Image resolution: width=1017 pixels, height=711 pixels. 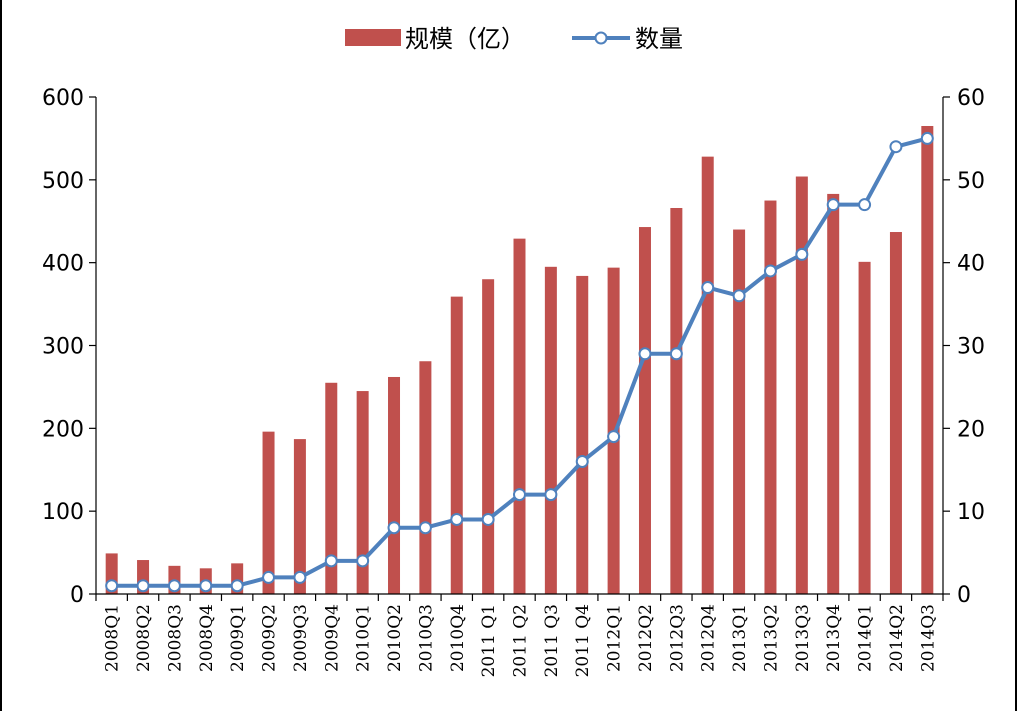 What do you see at coordinates (927, 138) in the screenshot?
I see `line-point-2014Q3` at bounding box center [927, 138].